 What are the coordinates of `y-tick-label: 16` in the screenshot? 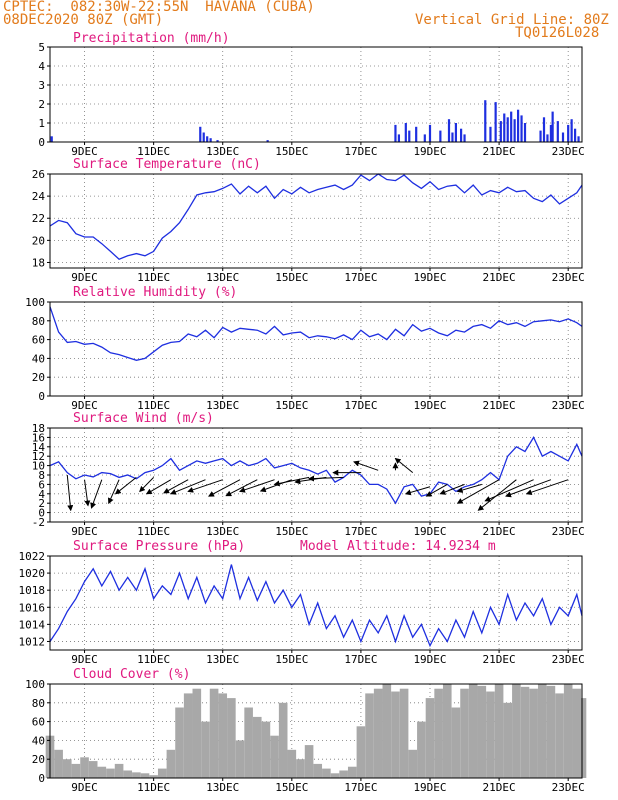 It's located at (38, 437).